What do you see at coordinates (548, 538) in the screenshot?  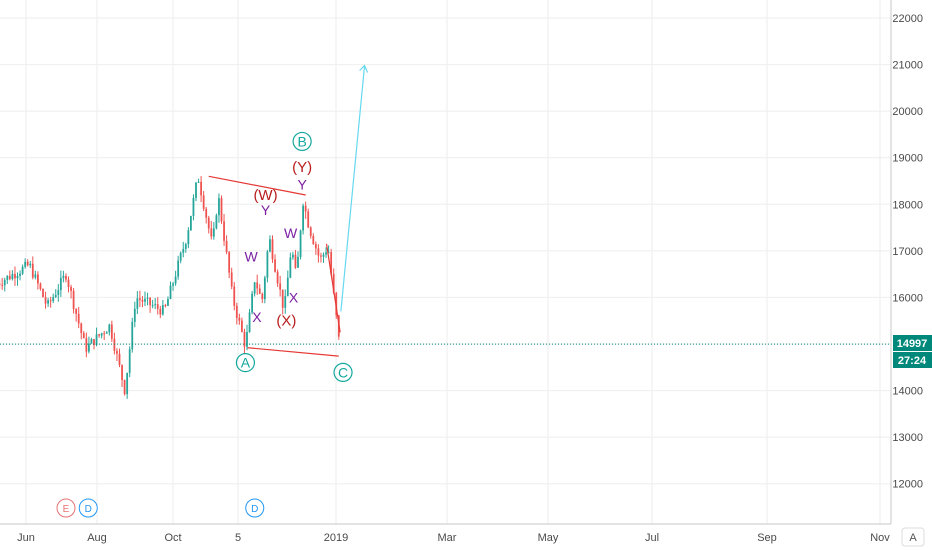 I see `x-tick-label: May` at bounding box center [548, 538].